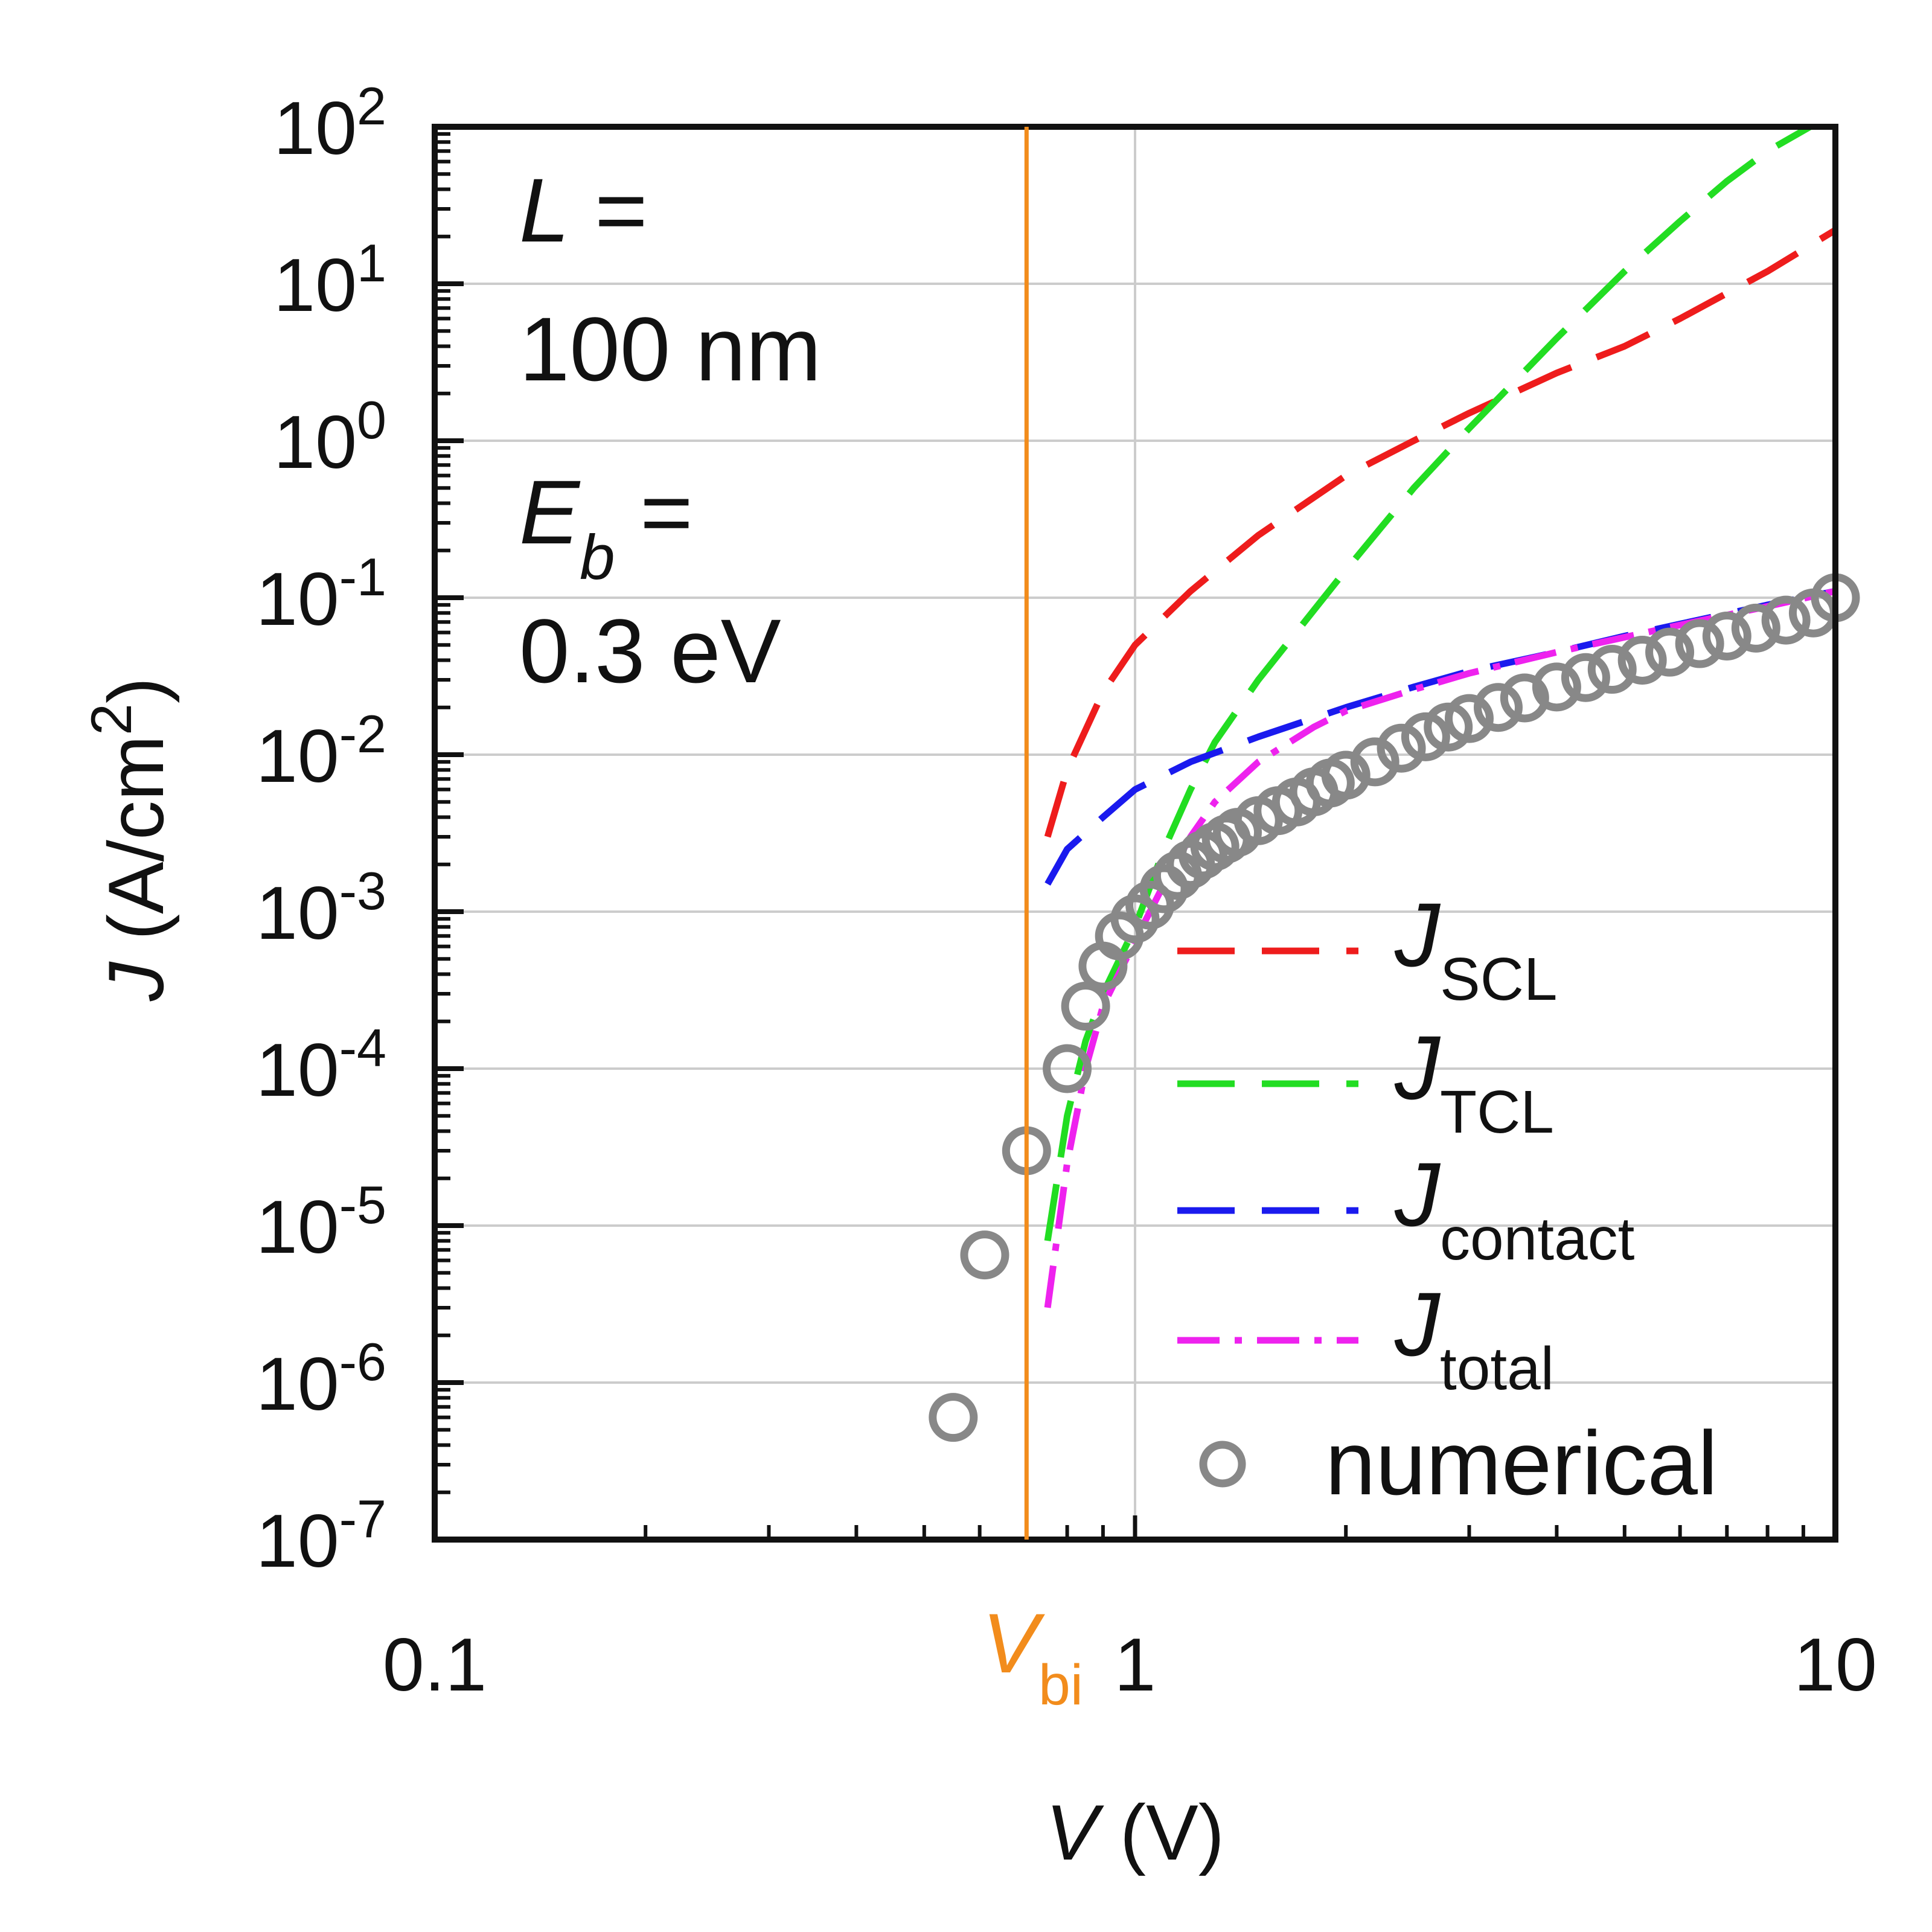 This screenshot has height=1932, width=1932. I want to click on annotation-line-1: L =, so click(583, 210).